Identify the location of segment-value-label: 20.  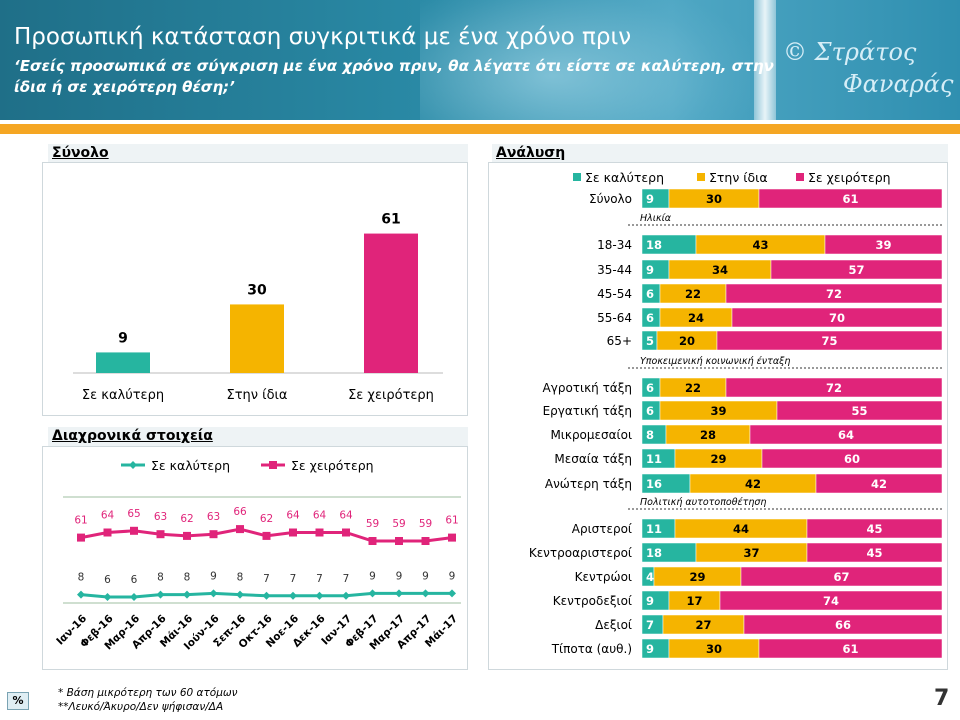
(687, 341).